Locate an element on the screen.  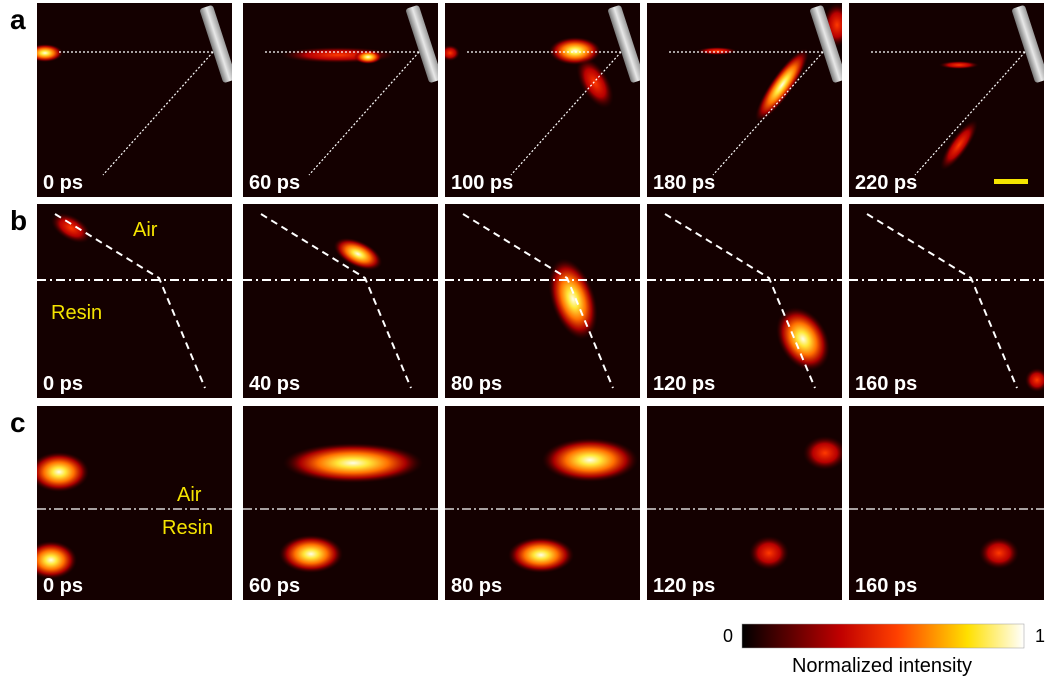
panel: 100 ps is located at coordinates (542, 100).